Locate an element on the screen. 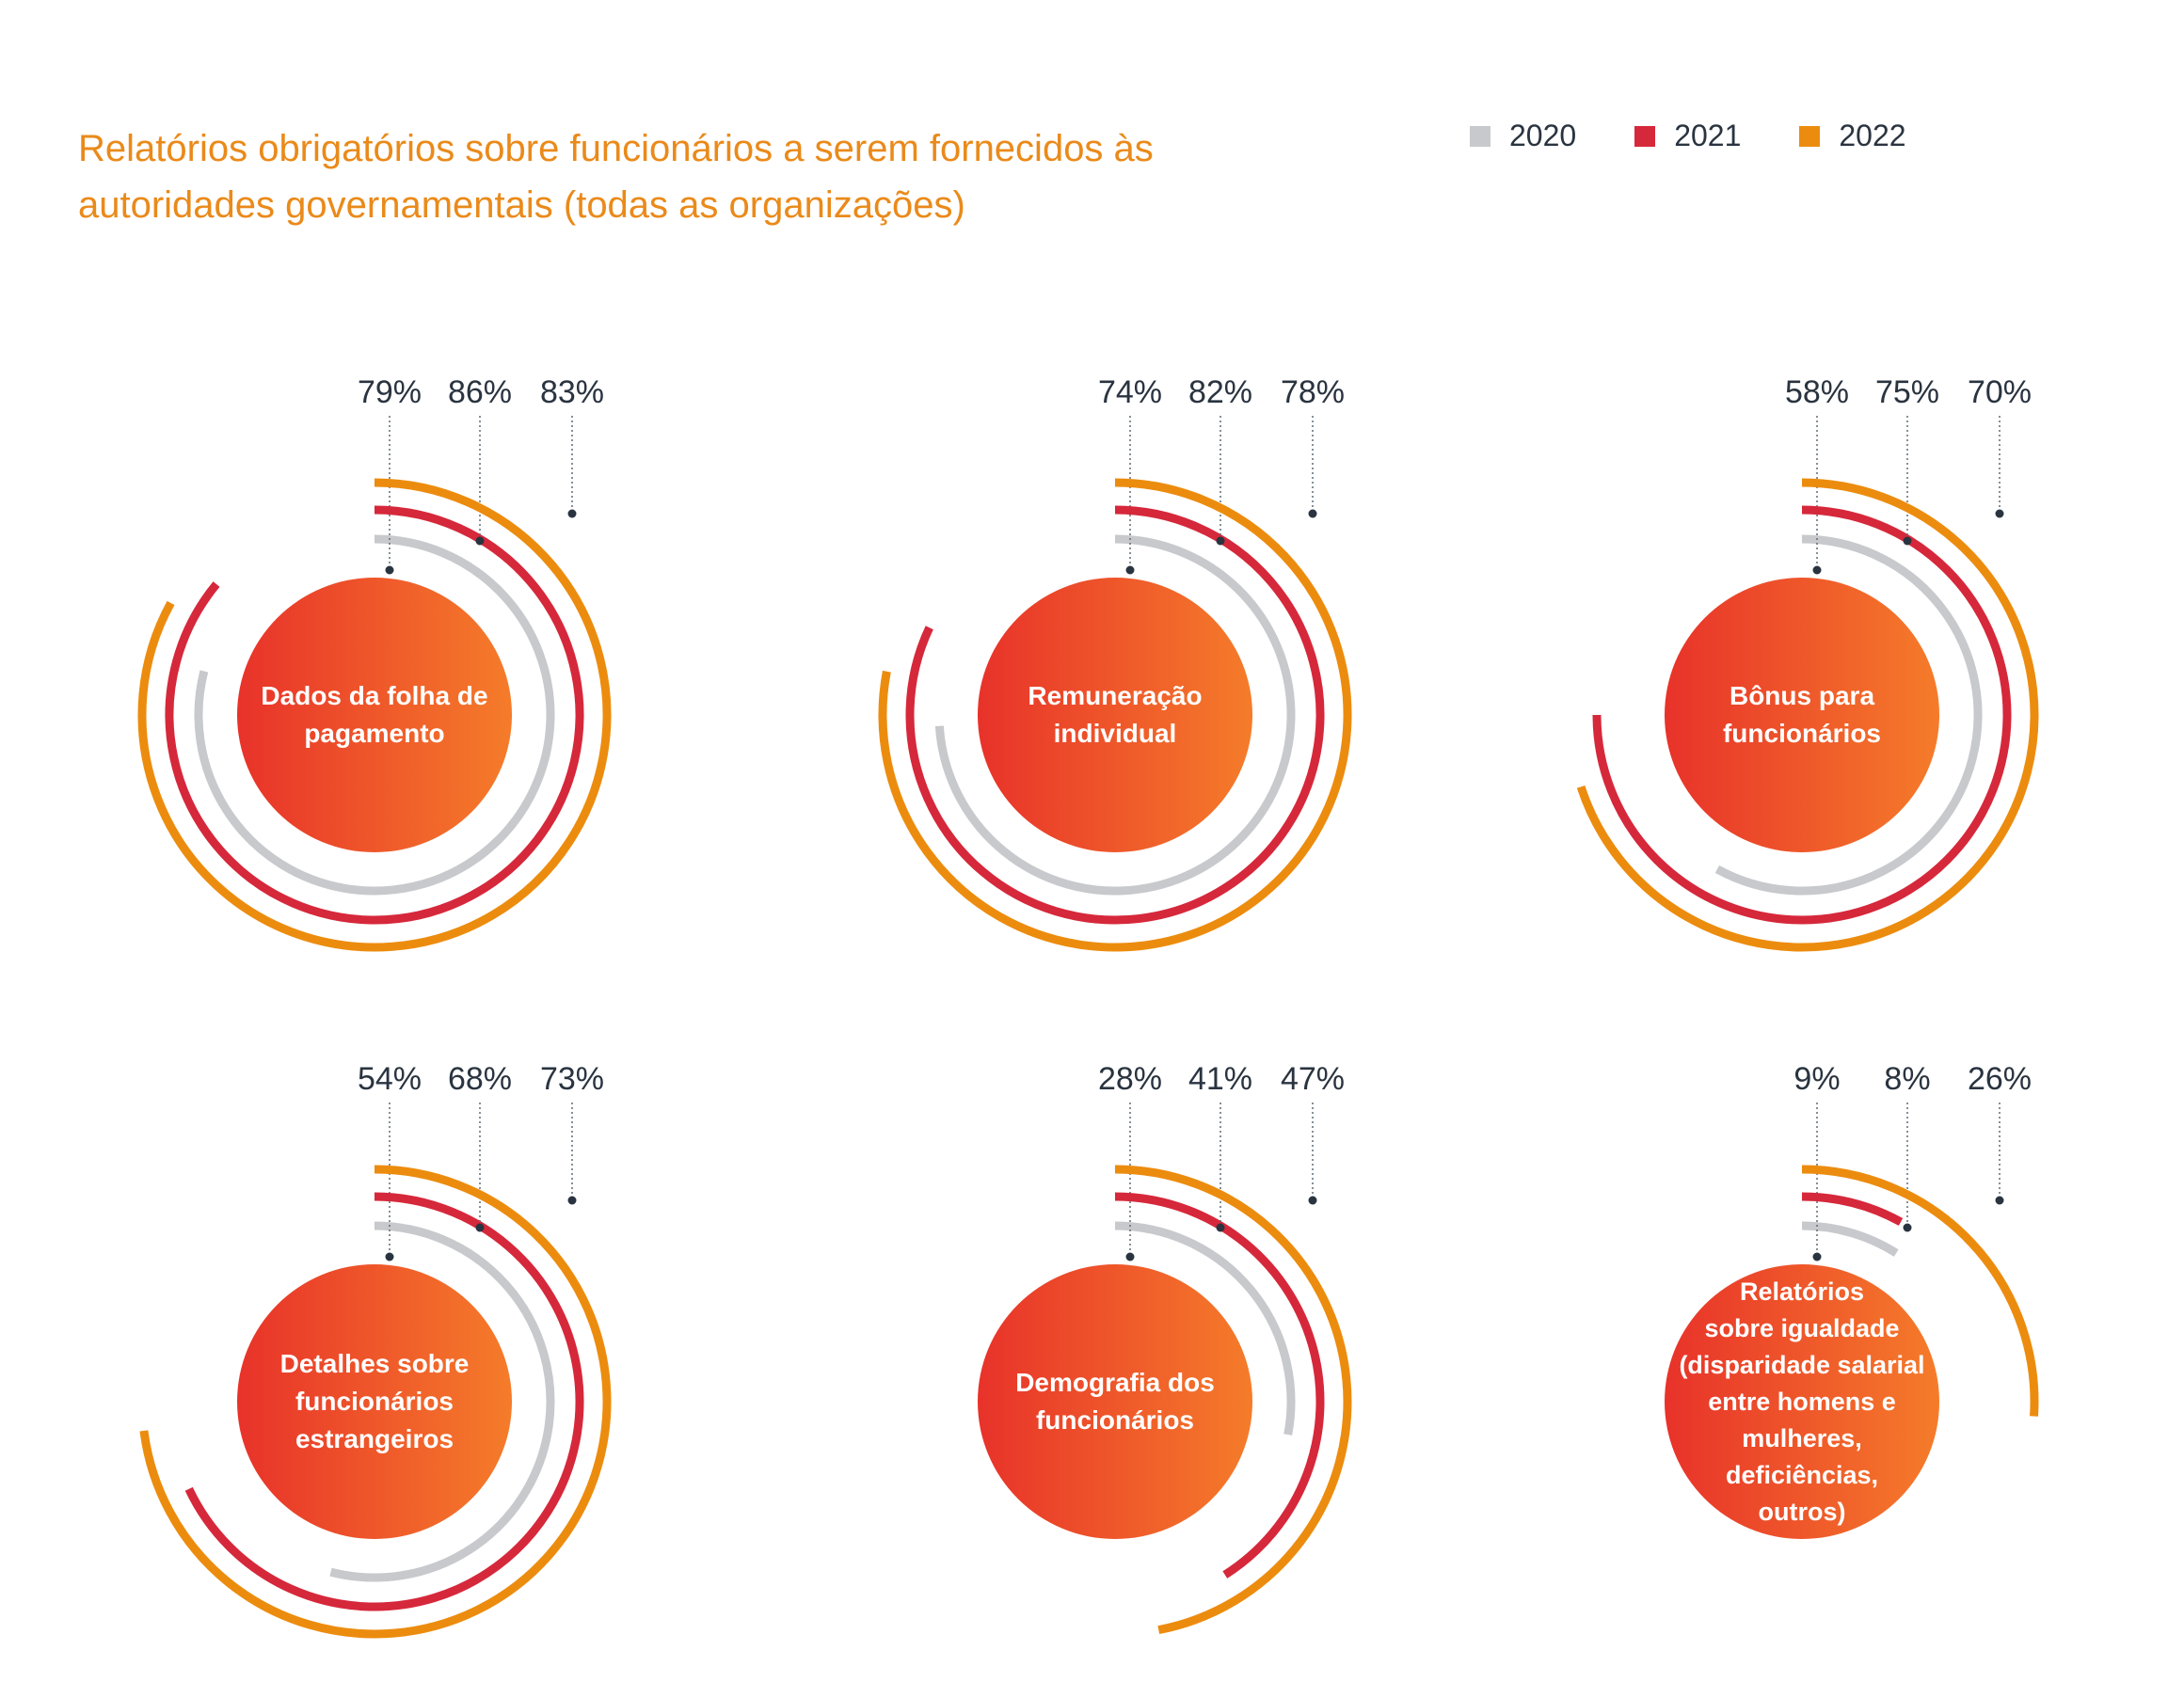 This screenshot has height=1682, width=2184. radial-chart-5: Demografia dos funcionários 28% 41% 47% is located at coordinates (1165, 1348).